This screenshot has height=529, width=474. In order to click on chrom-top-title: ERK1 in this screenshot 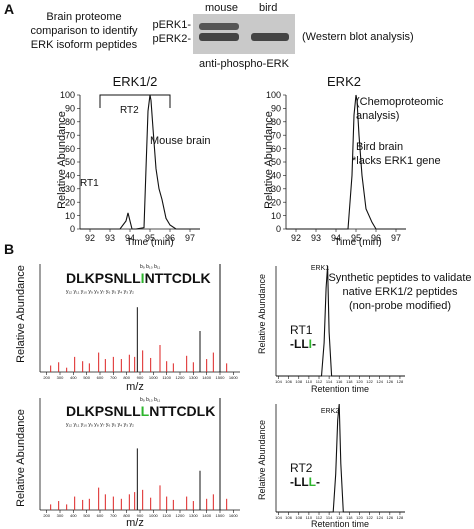, I will do `click(320, 268)`.